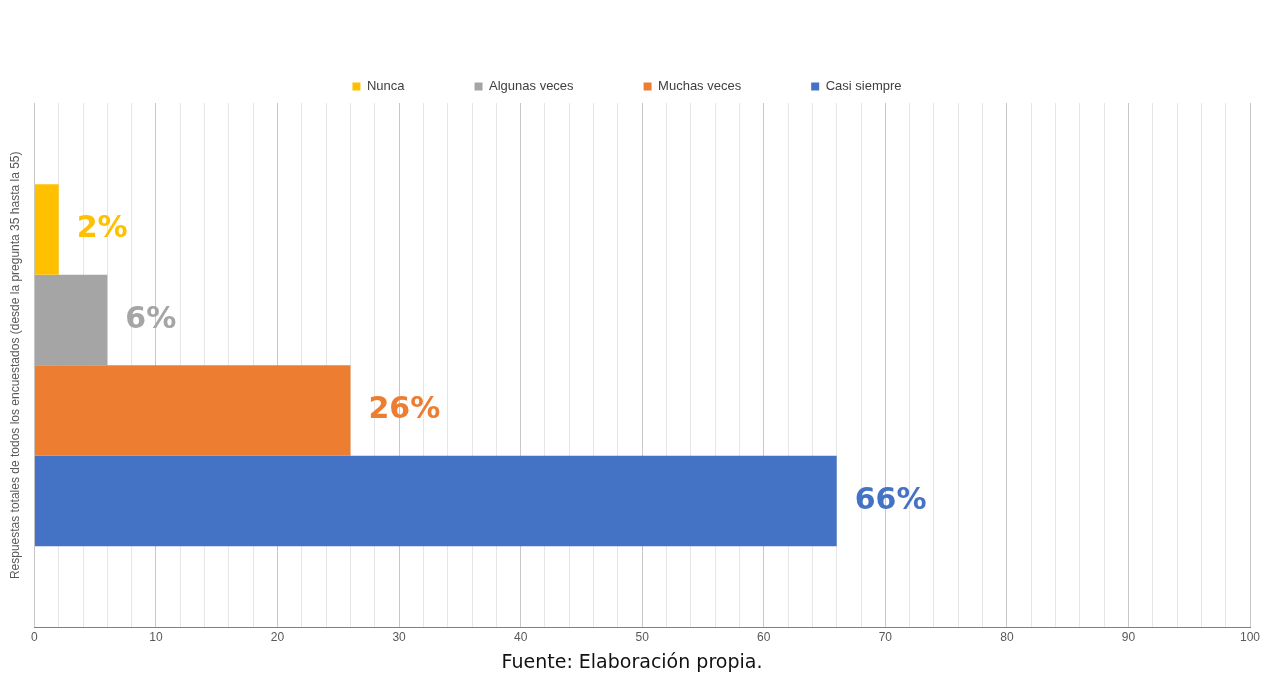 This screenshot has height=677, width=1264. I want to click on x-tick-label: 10, so click(156, 637).